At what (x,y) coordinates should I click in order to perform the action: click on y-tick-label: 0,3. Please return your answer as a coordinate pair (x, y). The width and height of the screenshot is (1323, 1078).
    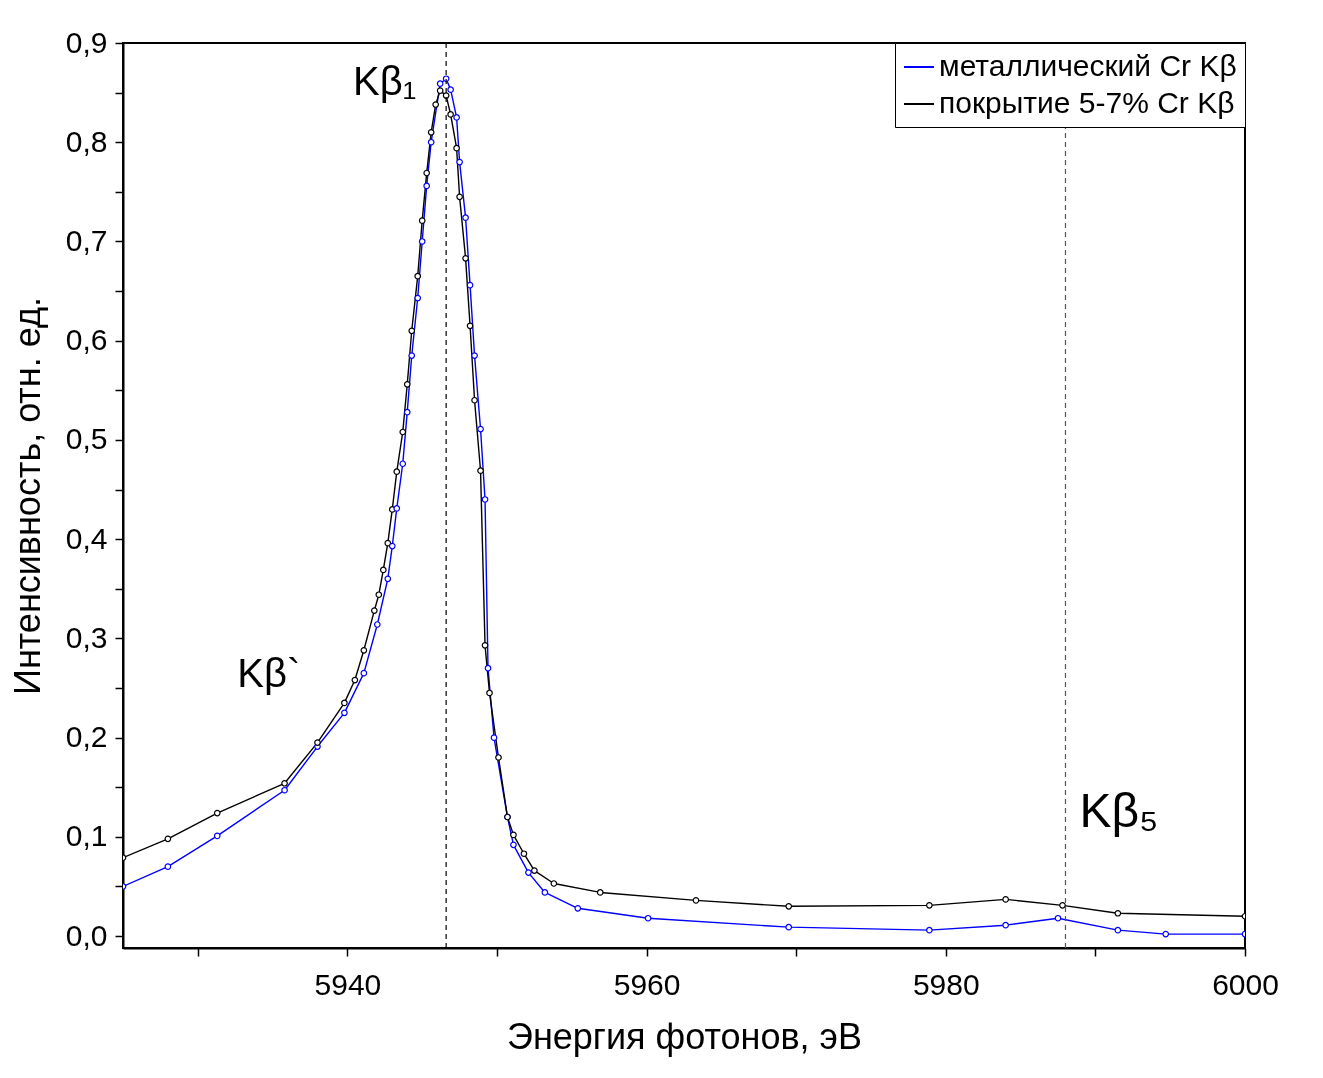
    Looking at the image, I should click on (86, 637).